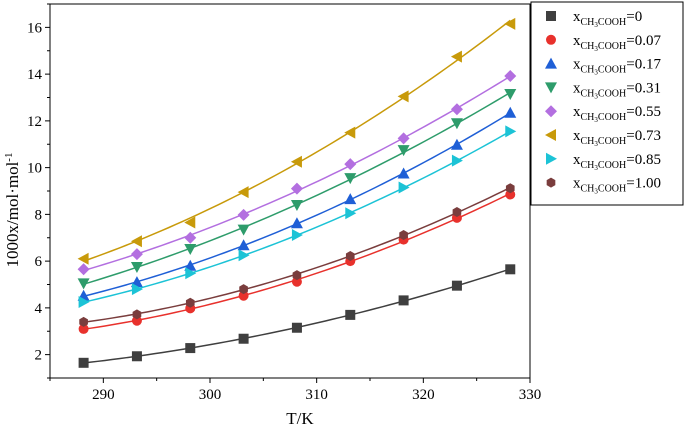 The height and width of the screenshot is (434, 685). Describe the element at coordinates (617, 43) in the screenshot. I see `legend-label: xCH3COOH=0.07` at that location.